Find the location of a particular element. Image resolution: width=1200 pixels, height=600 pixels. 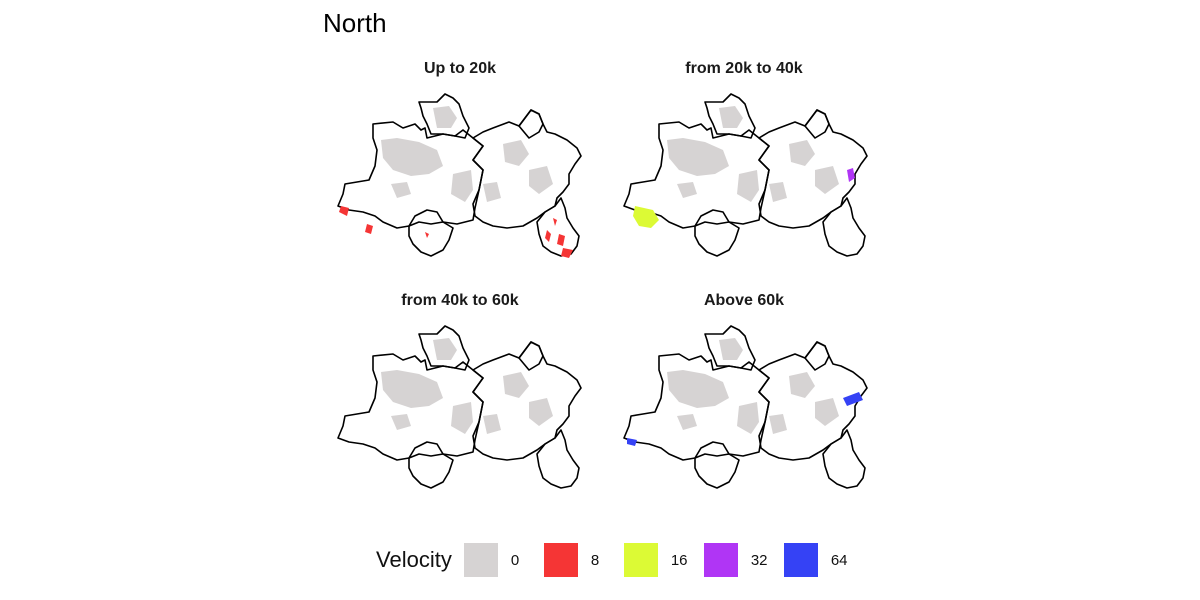

map-panel-20k-to-40k is located at coordinates (745, 175).